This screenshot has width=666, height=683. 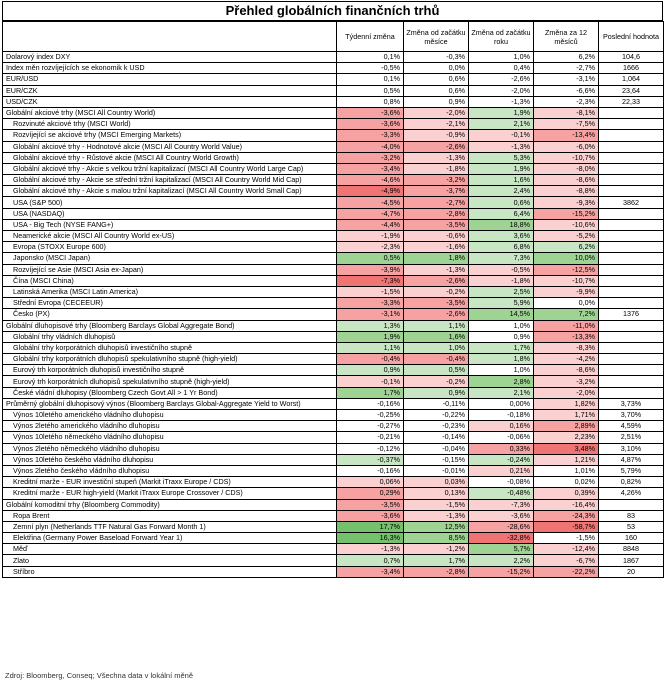 I want to click on table-row: Japonsko (MSCI Japan) 0,5% 1,8% 7,3% 10,0%, so click(x=333, y=258).